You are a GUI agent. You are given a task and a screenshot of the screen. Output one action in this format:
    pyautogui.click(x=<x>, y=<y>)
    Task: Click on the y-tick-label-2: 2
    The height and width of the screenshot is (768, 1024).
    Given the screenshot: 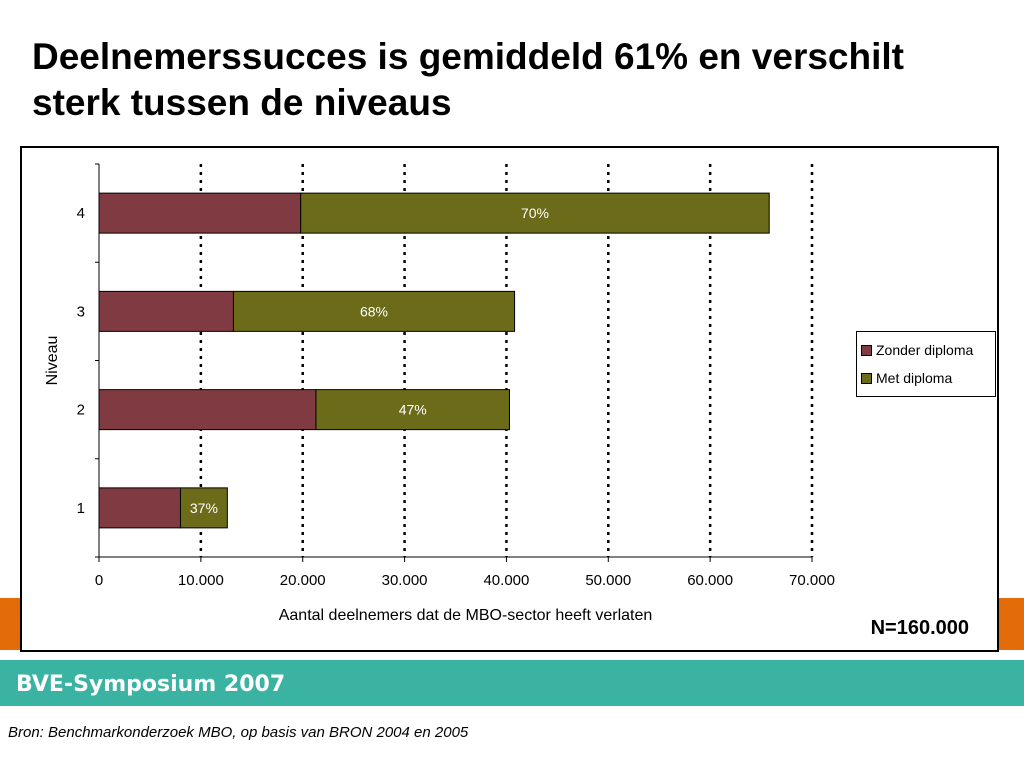 What is the action you would take?
    pyautogui.click(x=81, y=410)
    